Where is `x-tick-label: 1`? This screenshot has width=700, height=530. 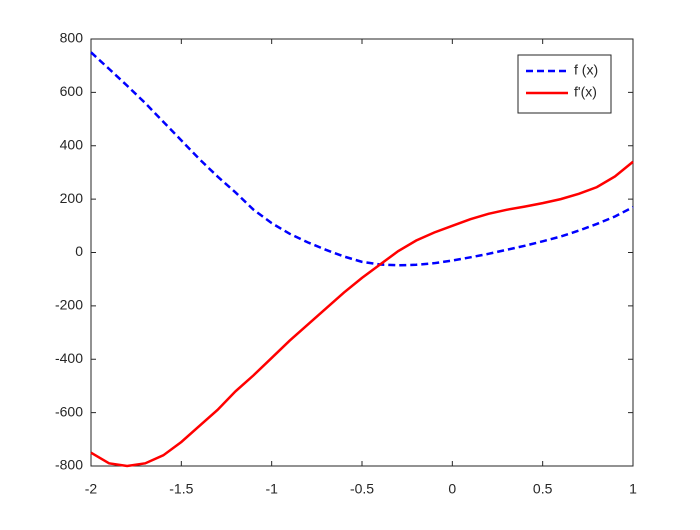
x-tick-label: 1 is located at coordinates (633, 489).